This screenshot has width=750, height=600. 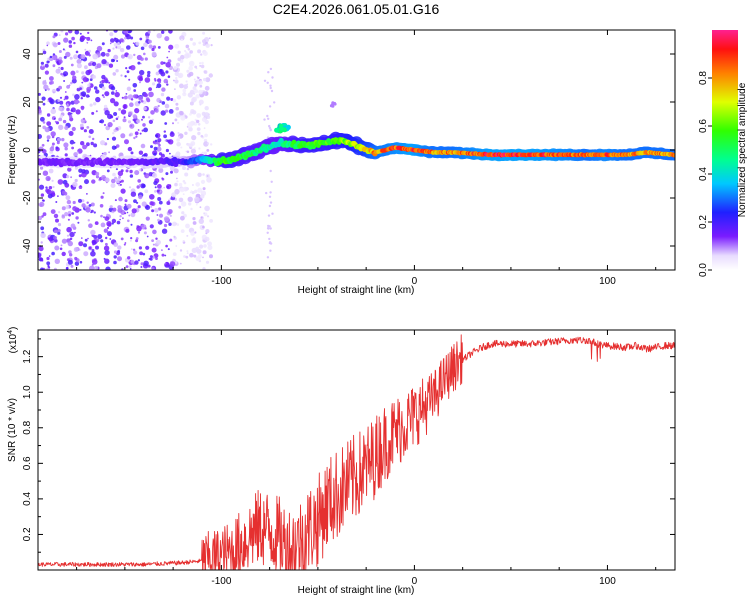 What do you see at coordinates (157, 150) in the screenshot?
I see `spectrogram-noise-layer` at bounding box center [157, 150].